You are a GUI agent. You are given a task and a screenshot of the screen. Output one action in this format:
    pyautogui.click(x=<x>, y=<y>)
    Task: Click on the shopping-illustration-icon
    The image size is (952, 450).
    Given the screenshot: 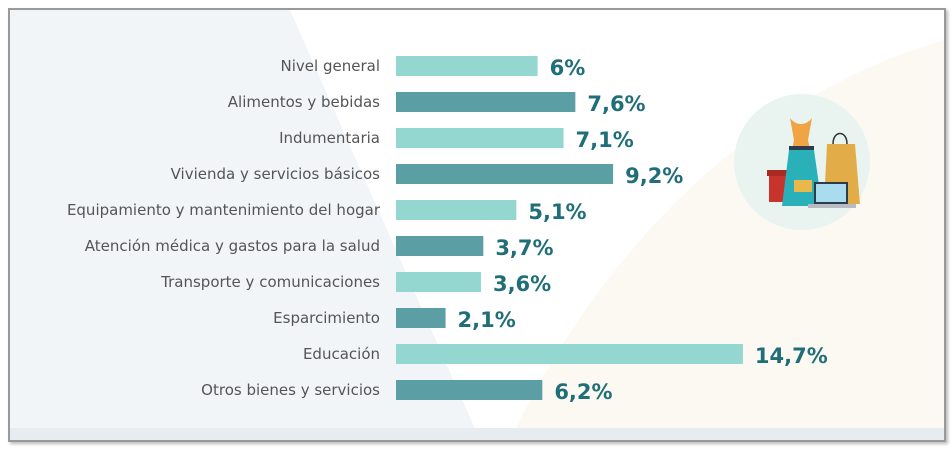 What is the action you would take?
    pyautogui.click(x=802, y=162)
    